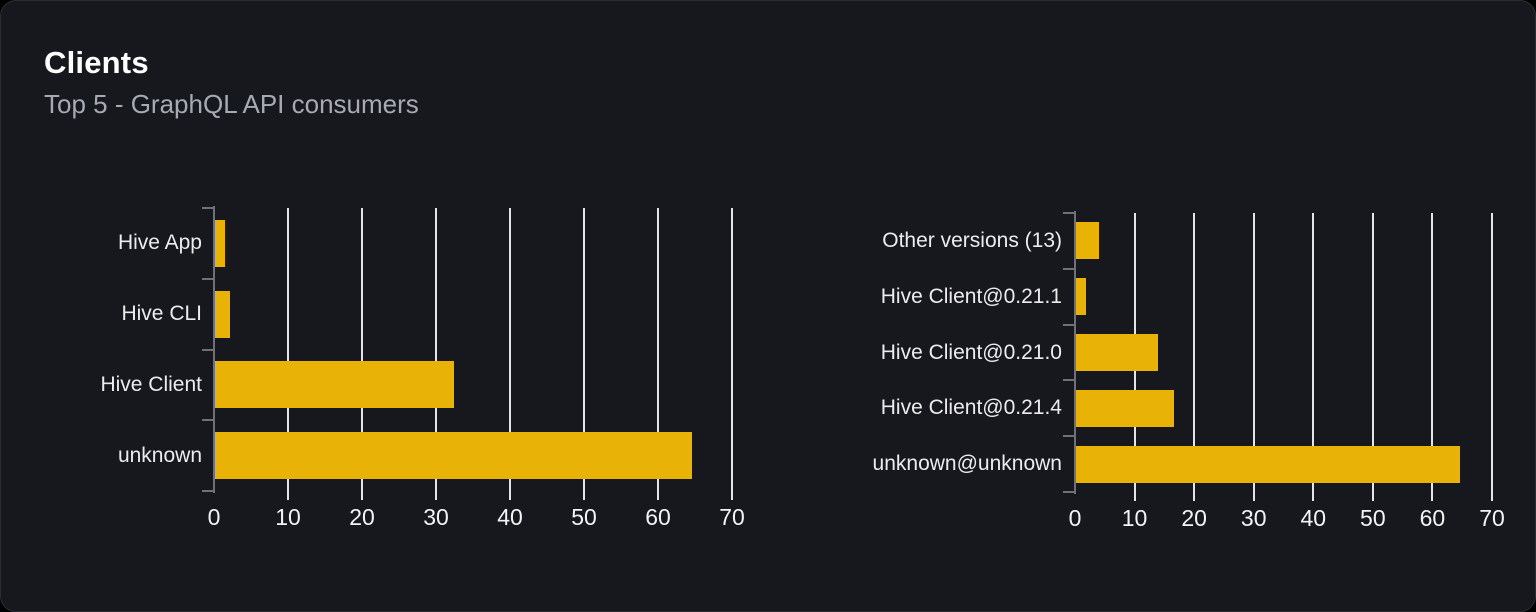 The width and height of the screenshot is (1536, 612). What do you see at coordinates (161, 314) in the screenshot?
I see `category-label: Hive CLI` at bounding box center [161, 314].